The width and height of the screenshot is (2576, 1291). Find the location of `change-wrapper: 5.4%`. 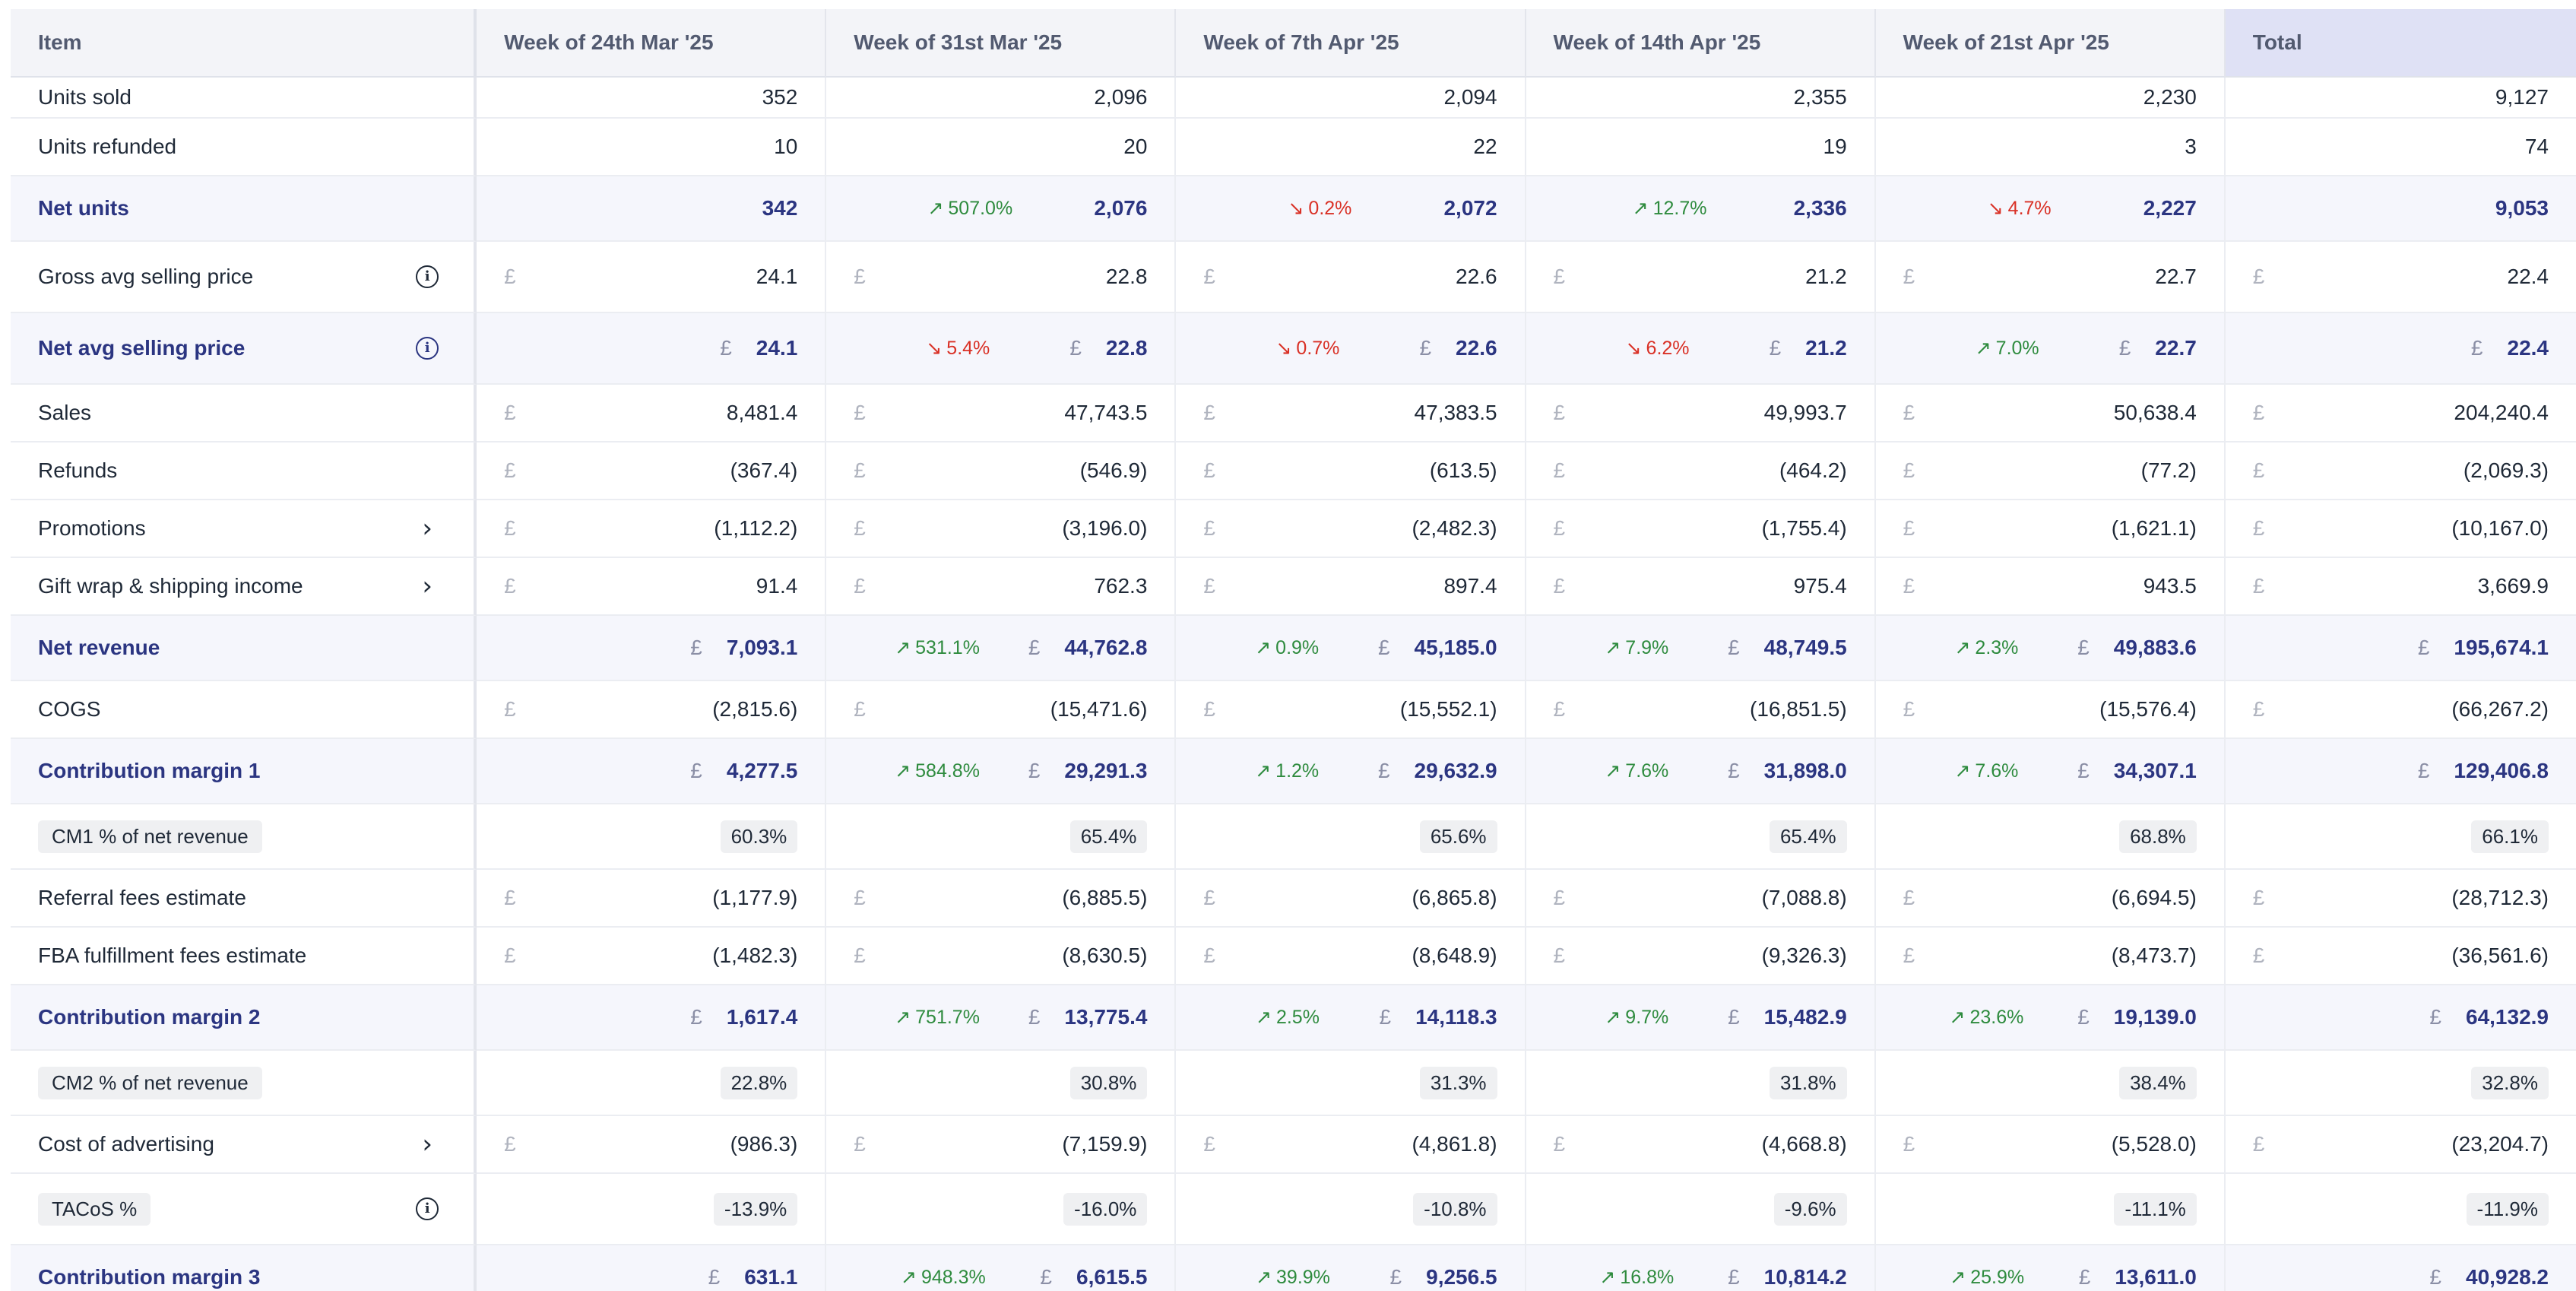

change-wrapper: 5.4% is located at coordinates (958, 348).